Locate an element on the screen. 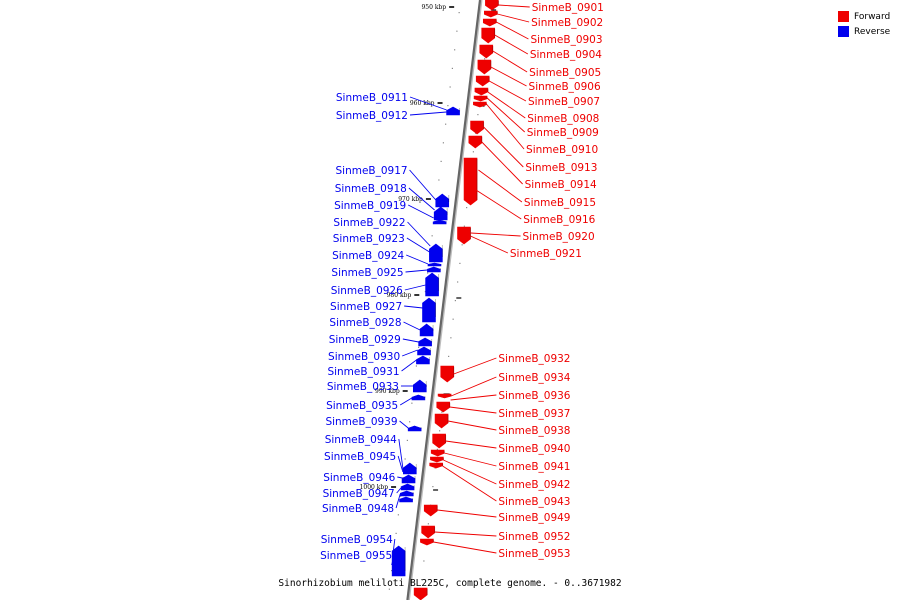 This screenshot has height=600, width=900. legend-reverse-swatch is located at coordinates (843, 31).